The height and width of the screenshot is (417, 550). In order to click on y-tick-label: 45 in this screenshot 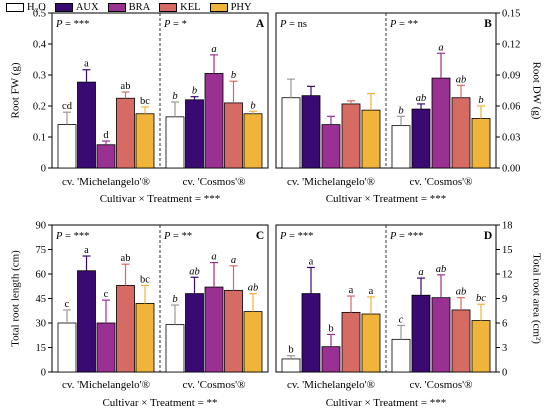, I will do `click(41, 299)`.